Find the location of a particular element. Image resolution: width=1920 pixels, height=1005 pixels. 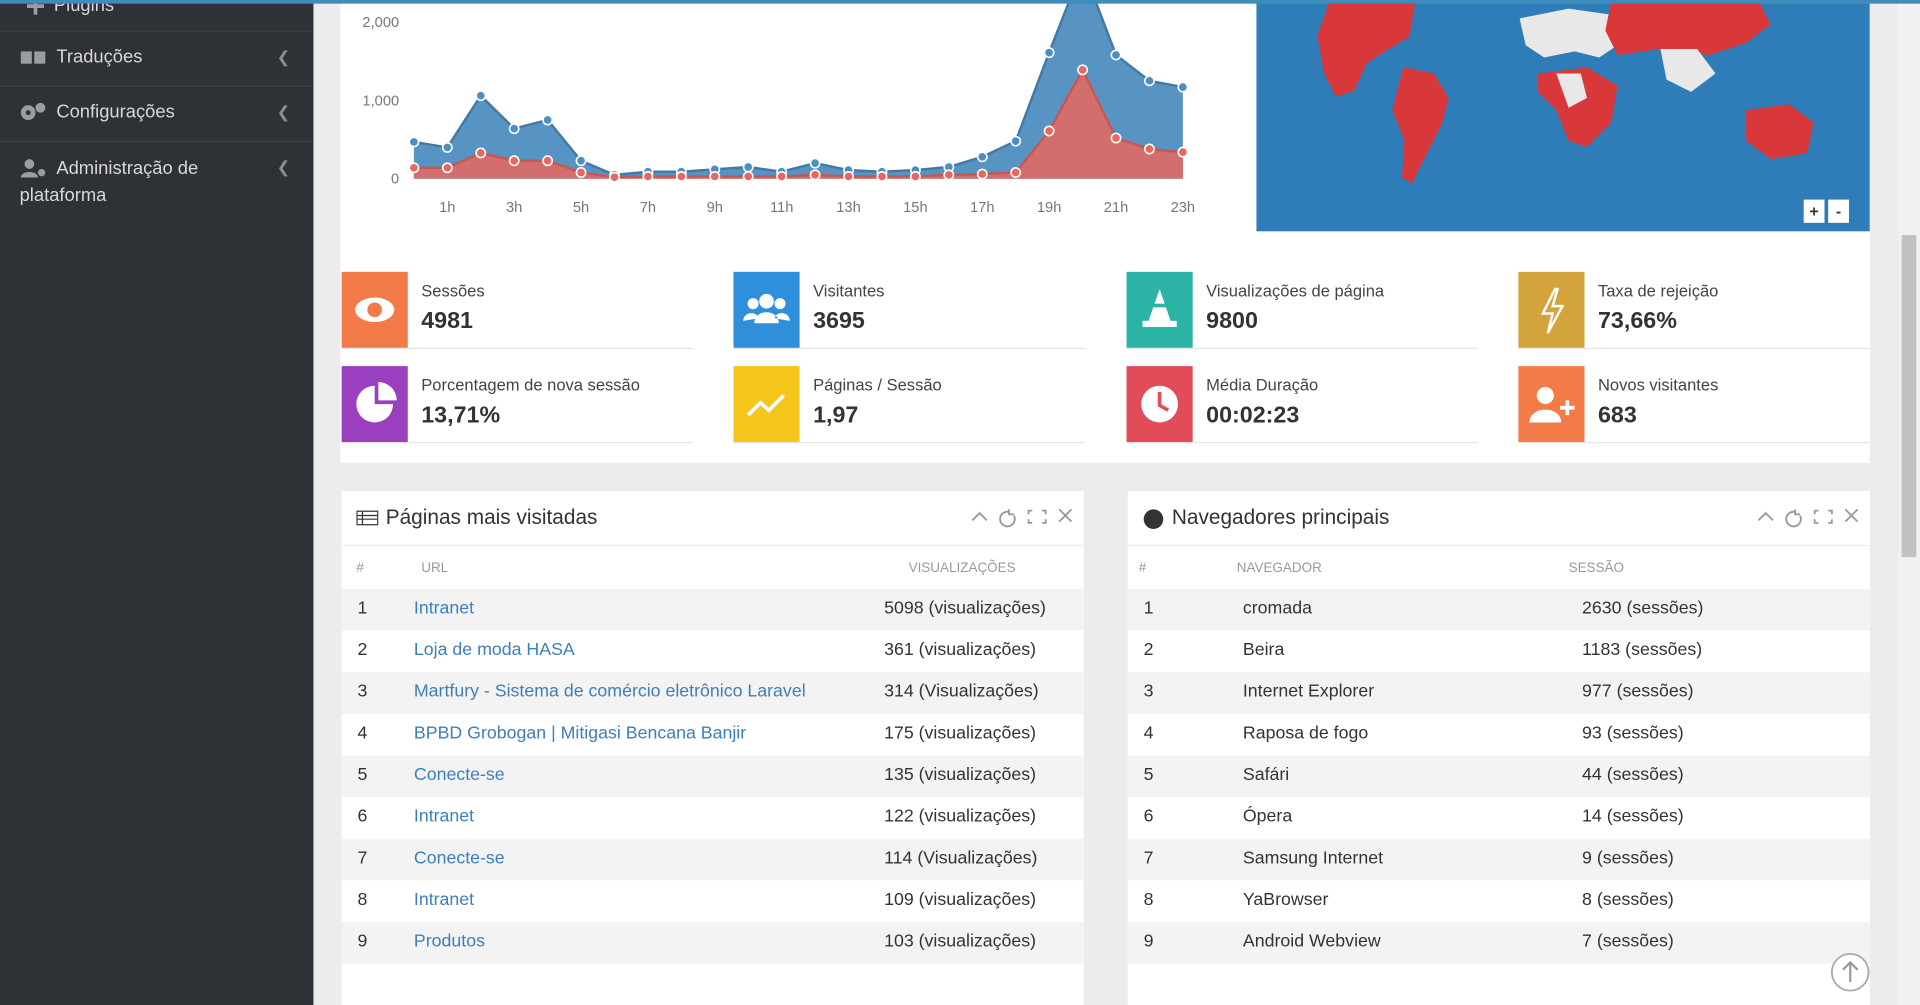

world-map: + - is located at coordinates (1563, 116).